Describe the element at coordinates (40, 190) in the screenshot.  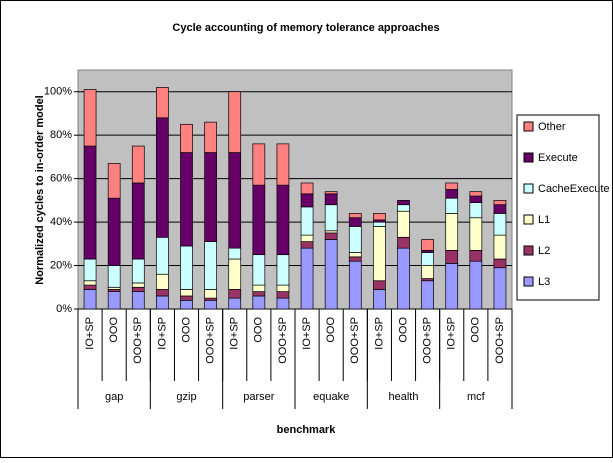
I see `y-axis-label: Normalized cycles to in-order model` at that location.